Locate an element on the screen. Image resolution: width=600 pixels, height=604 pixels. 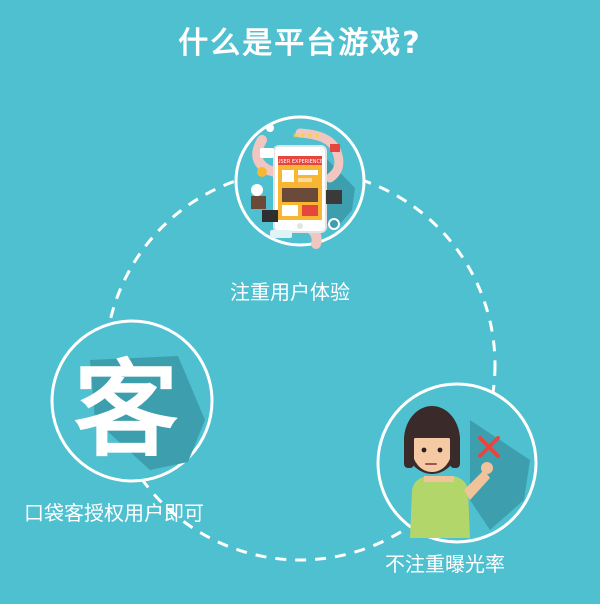
unhappy-girl-icon is located at coordinates (467, 472).